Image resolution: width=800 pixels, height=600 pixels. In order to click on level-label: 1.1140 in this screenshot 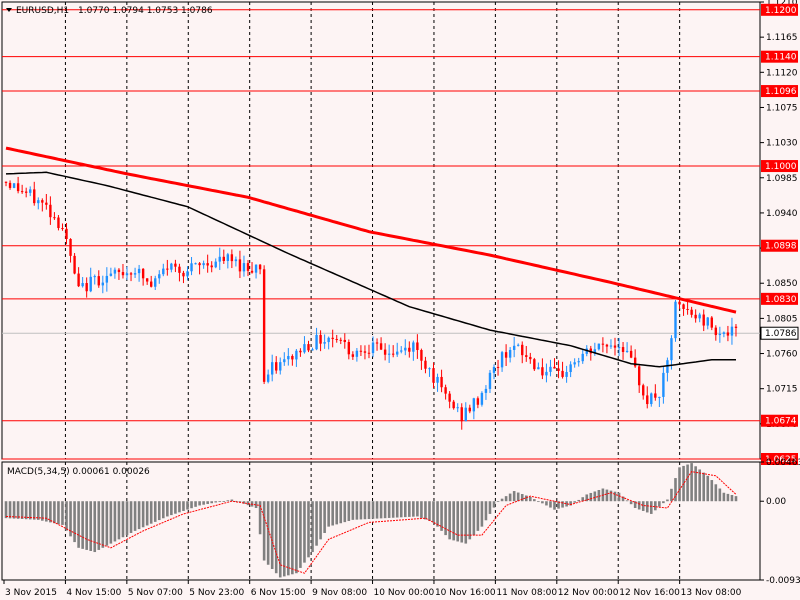, I will do `click(781, 58)`.